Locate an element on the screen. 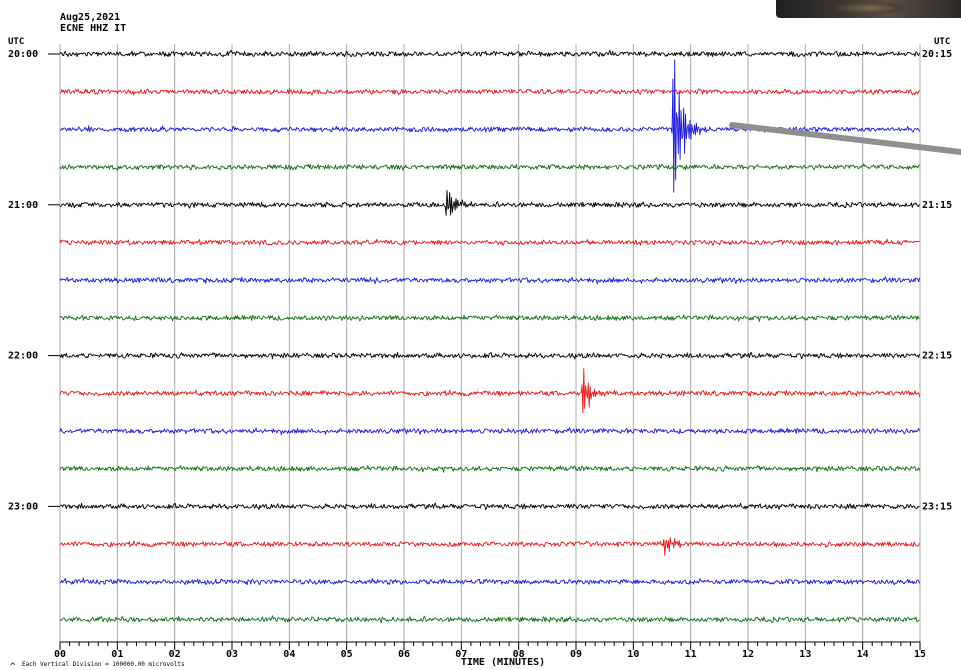  x-tick-label: 14 is located at coordinates (863, 654).